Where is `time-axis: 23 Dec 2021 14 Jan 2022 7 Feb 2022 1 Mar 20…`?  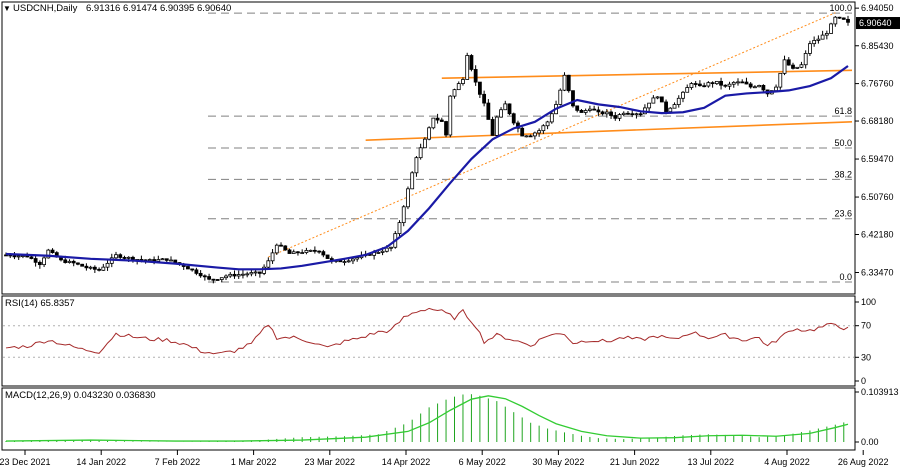 time-axis: 23 Dec 2021 14 Jan 2022 7 Feb 2022 1 Mar 20… is located at coordinates (444, 458).